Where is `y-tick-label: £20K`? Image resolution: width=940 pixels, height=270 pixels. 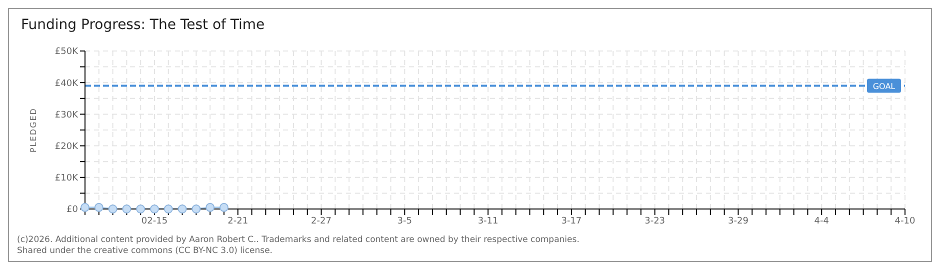 y-tick-label: £20K is located at coordinates (67, 147).